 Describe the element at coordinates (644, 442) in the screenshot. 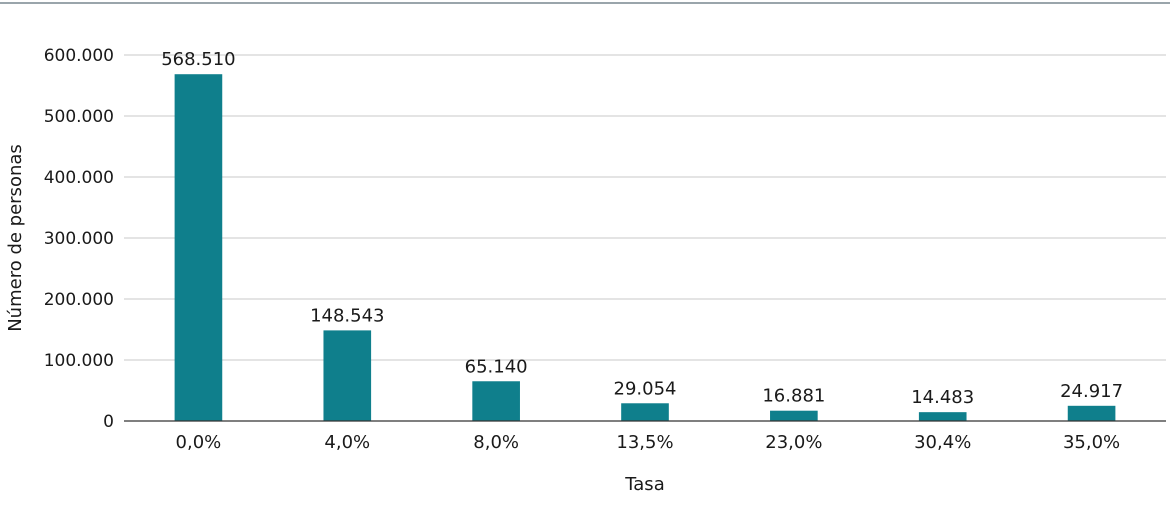

I see `x-tick-label: 13,5%` at that location.